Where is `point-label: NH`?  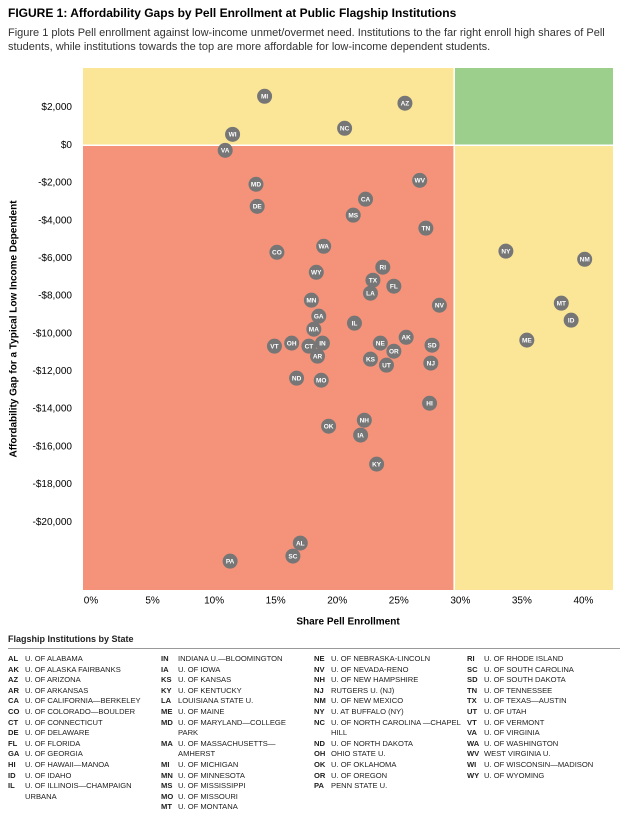
point-label: NH is located at coordinates (365, 420).